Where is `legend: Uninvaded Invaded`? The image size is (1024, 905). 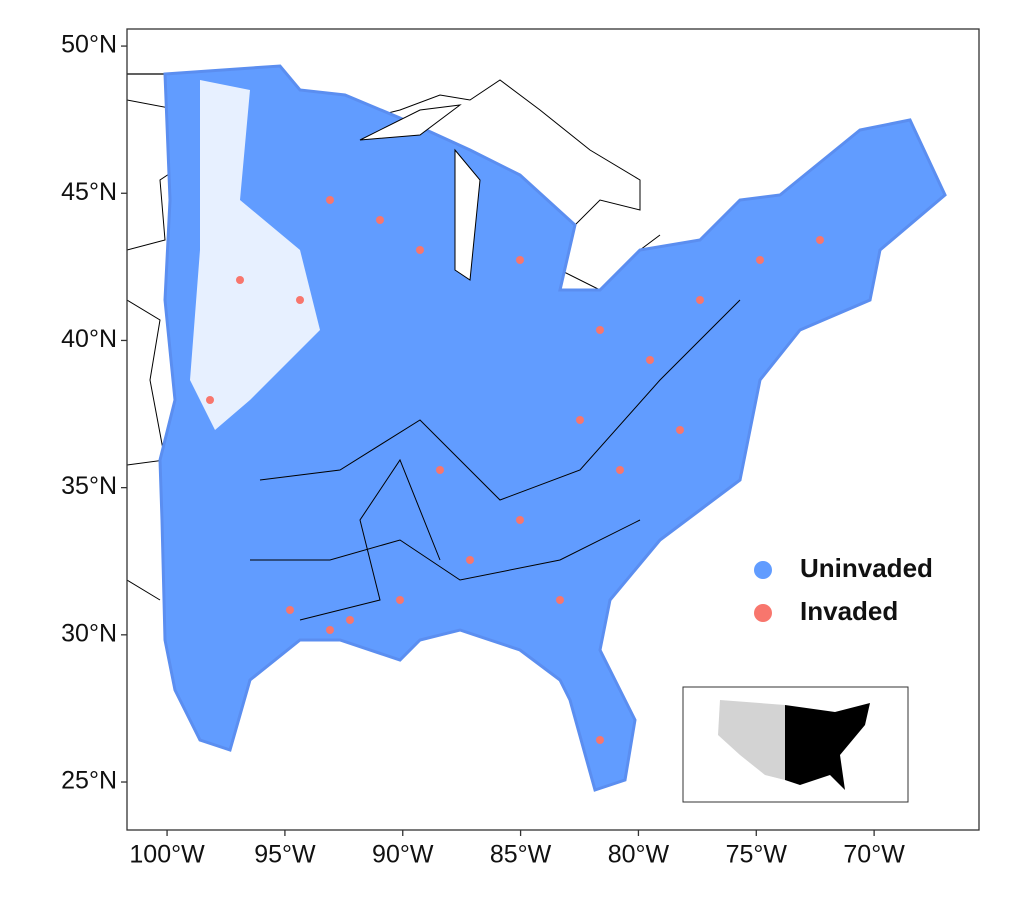 legend: Uninvaded Invaded is located at coordinates (843, 589).